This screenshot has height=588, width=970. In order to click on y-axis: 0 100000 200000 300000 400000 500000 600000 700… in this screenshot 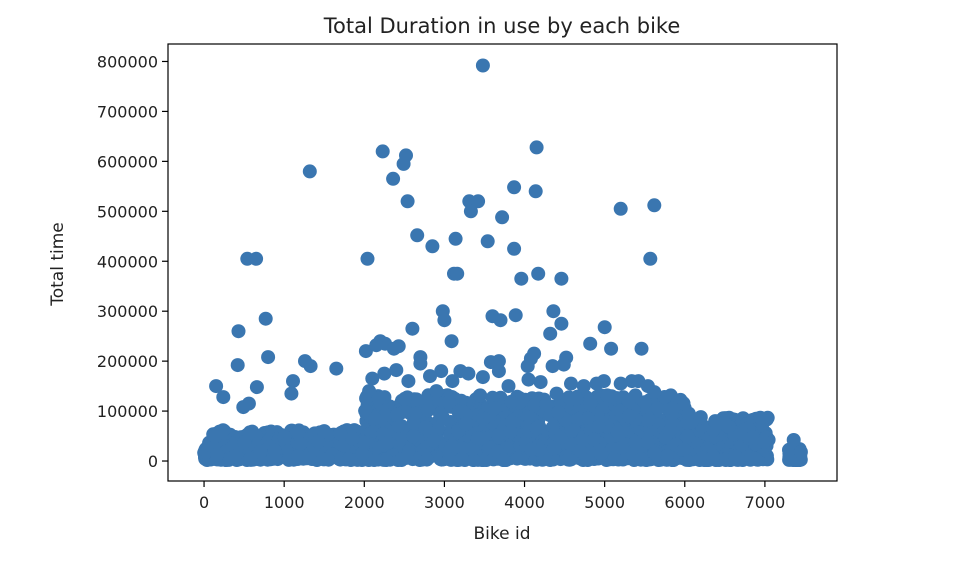, I will do `click(132, 261)`.